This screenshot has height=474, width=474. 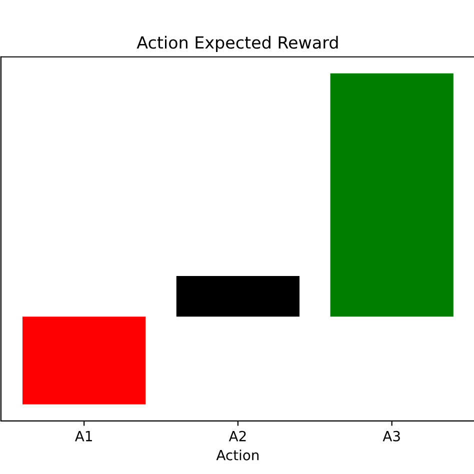 I want to click on x-tick-label: A1, so click(x=83, y=436).